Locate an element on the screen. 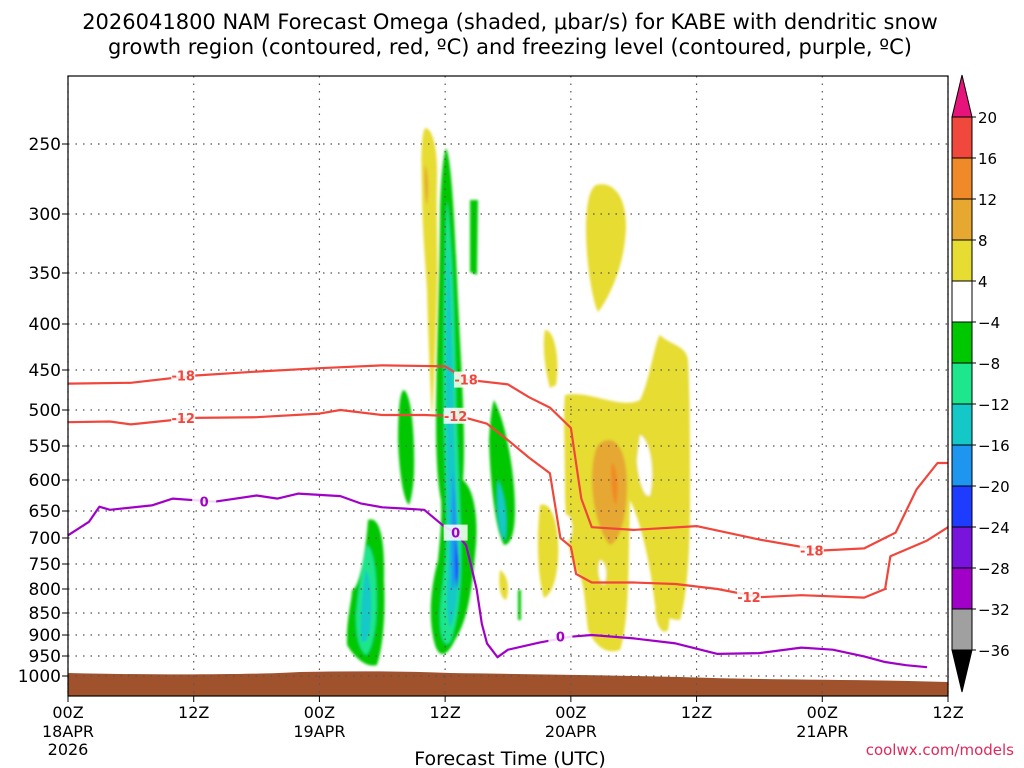 This screenshot has height=768, width=1024. colorbar-label-7: −12 is located at coordinates (994, 405).